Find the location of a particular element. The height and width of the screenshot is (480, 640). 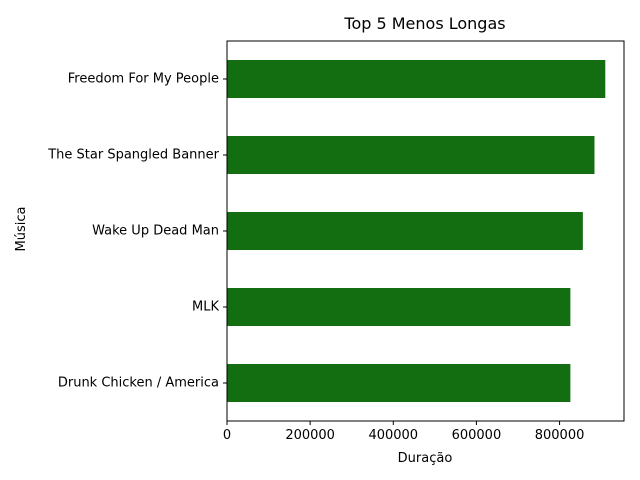

y-tick-label: The Star Spangled Banner is located at coordinates (133, 155).